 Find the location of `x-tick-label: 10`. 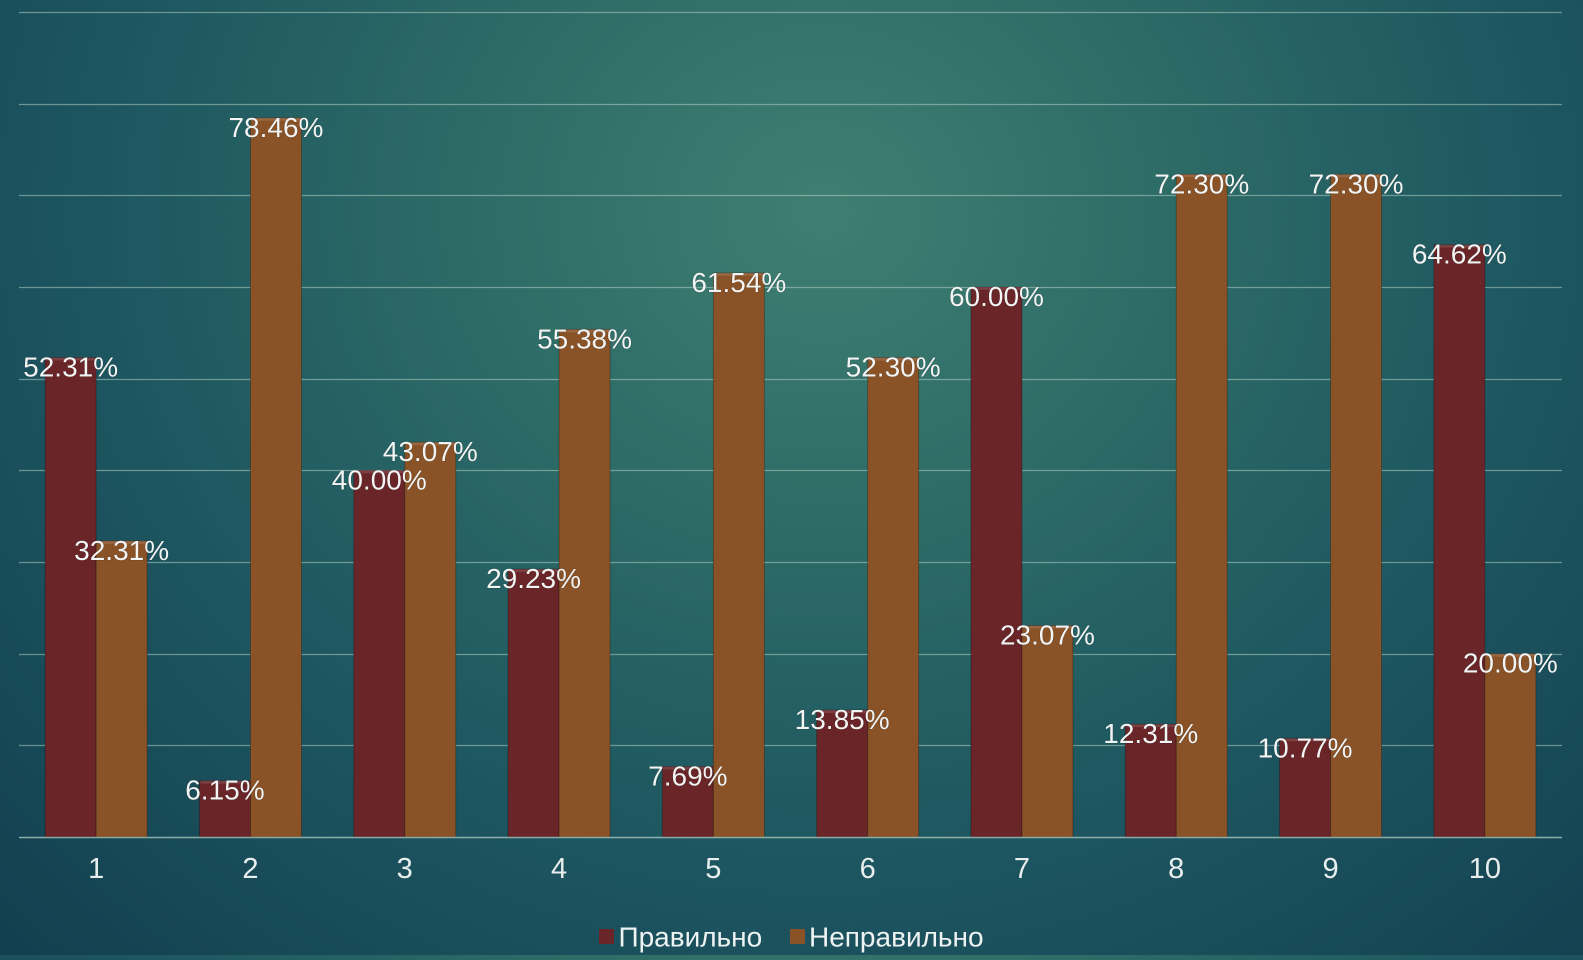

x-tick-label: 10 is located at coordinates (1485, 869).